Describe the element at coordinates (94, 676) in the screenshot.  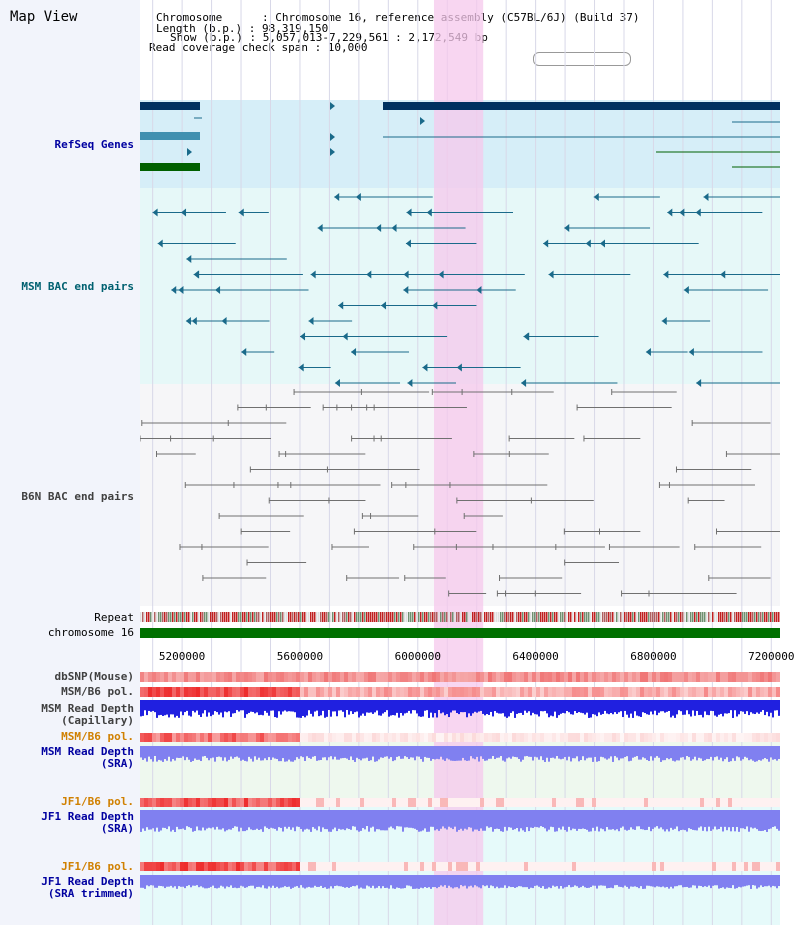
I see `track-label-dbsnp: dbSNP(Mouse)` at that location.